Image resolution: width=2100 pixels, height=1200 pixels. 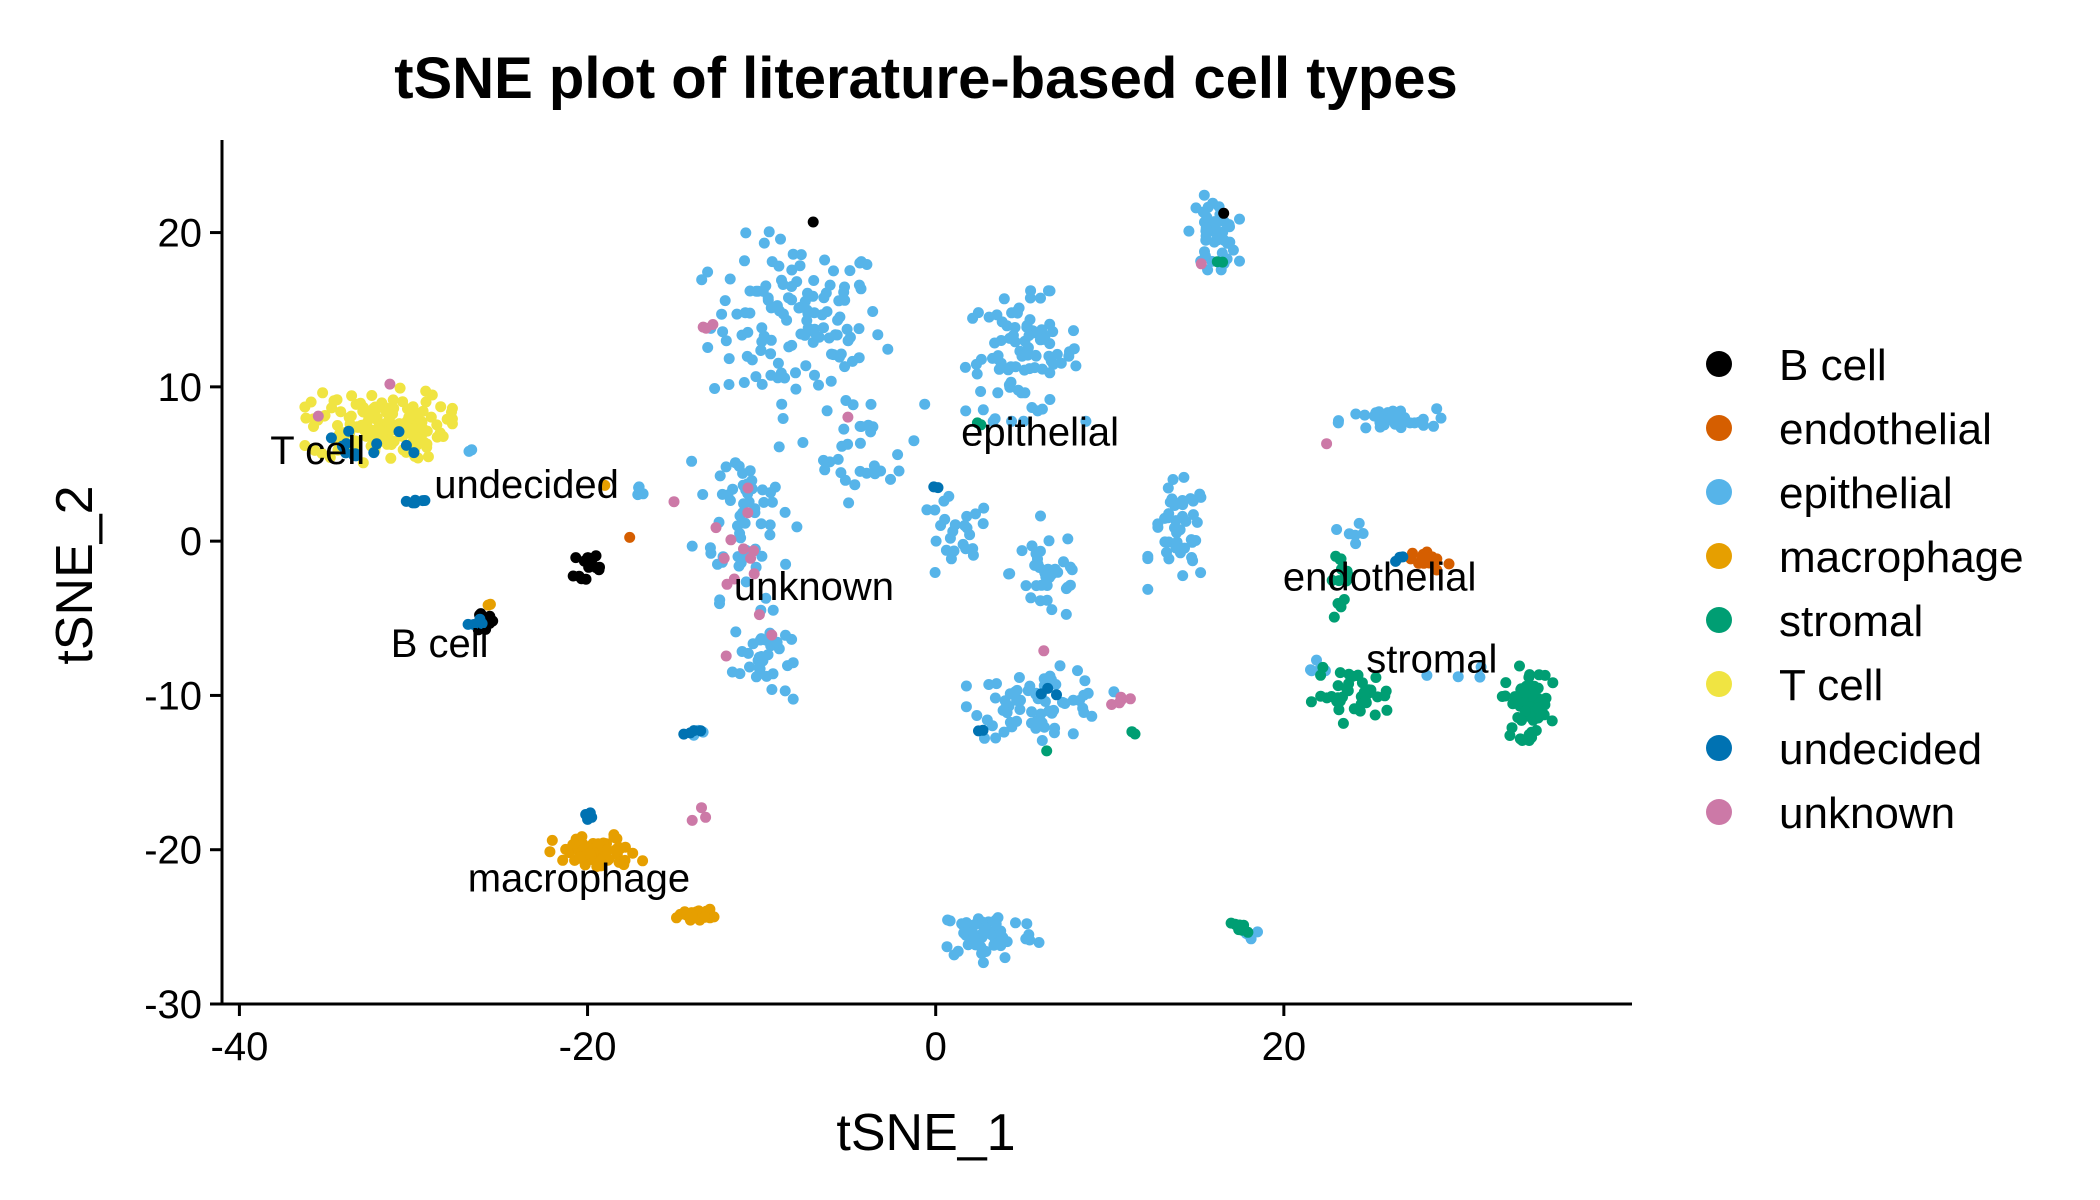 I want to click on point-endothelial, so click(x=630, y=537).